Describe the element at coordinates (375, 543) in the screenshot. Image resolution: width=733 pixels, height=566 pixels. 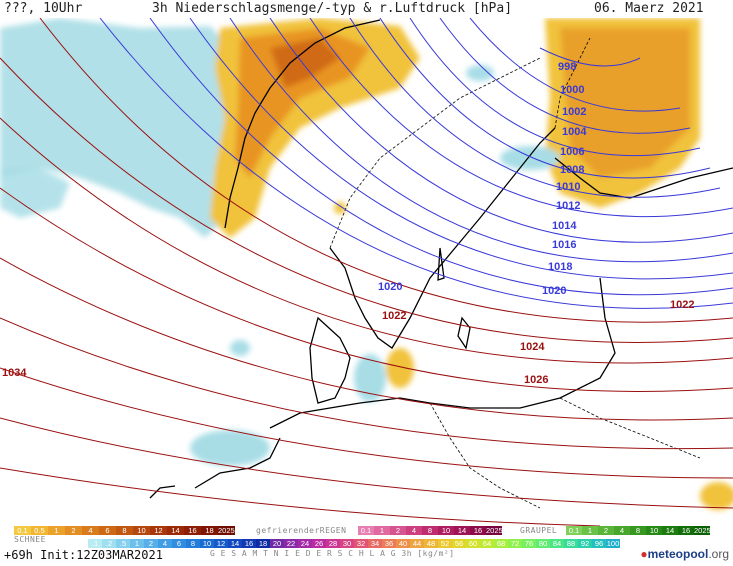
I see `snow-swatch: 34` at that location.